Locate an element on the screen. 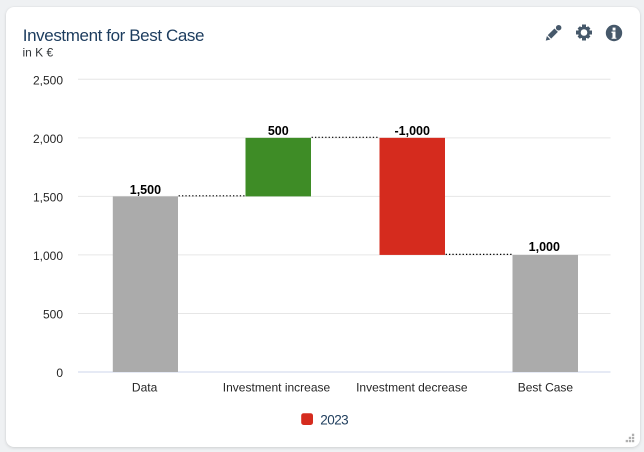 Image resolution: width=644 pixels, height=452 pixels. svg-text: 2023 is located at coordinates (334, 420).